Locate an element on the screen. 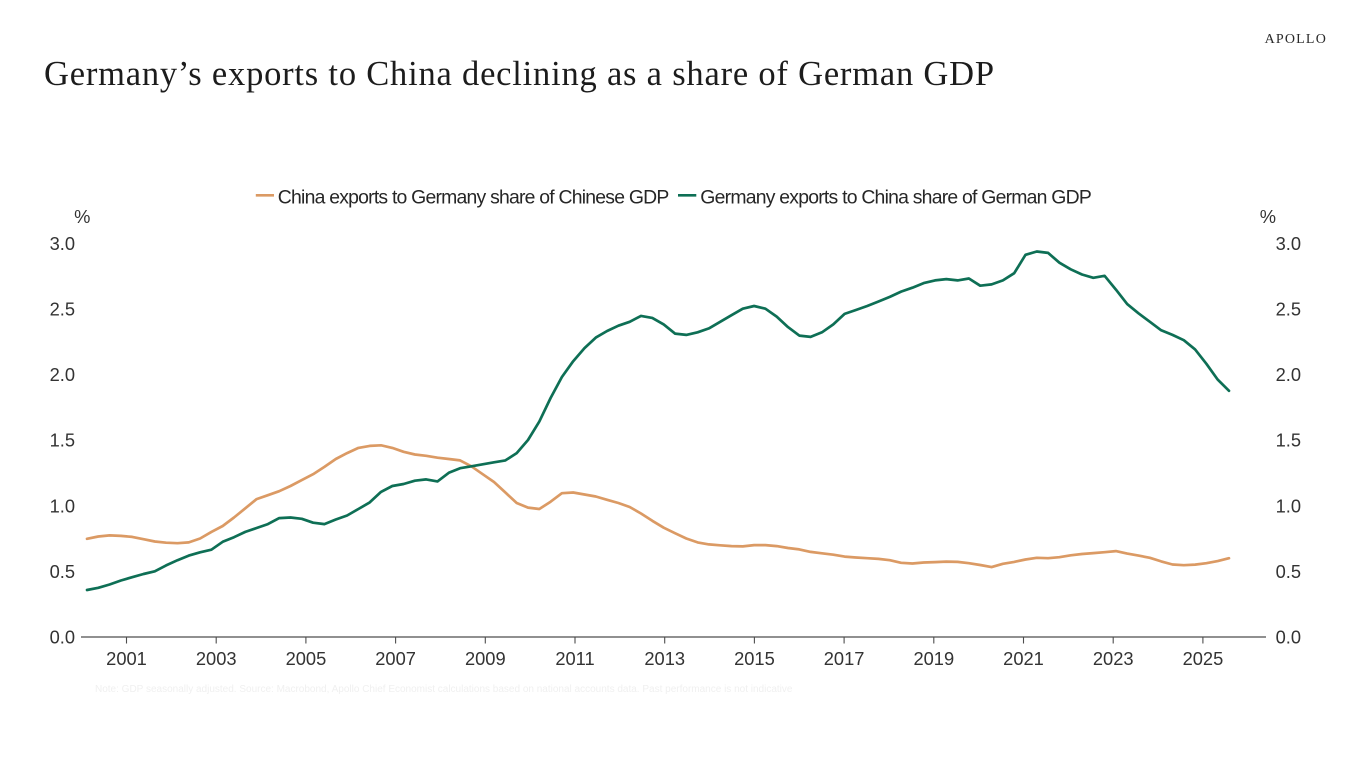 Image resolution: width=1366 pixels, height=773 pixels. svg-text: 2007 is located at coordinates (395, 658).